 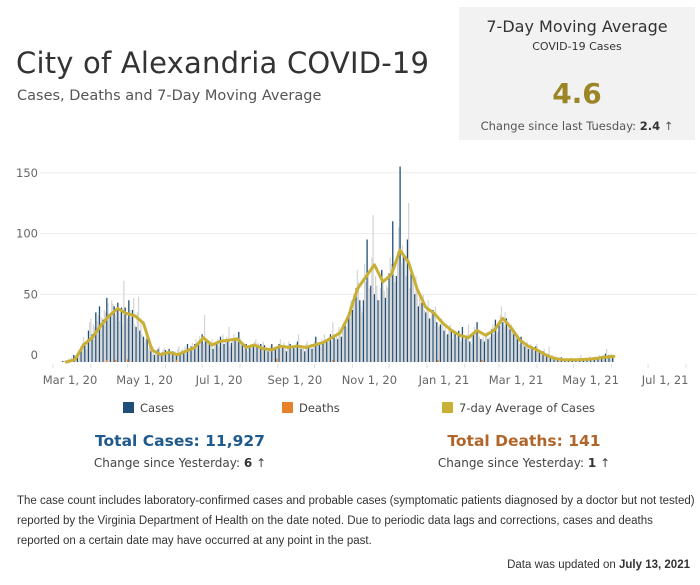 What do you see at coordinates (516, 380) in the screenshot?
I see `x-tick-label: Mar 1, 21` at bounding box center [516, 380].